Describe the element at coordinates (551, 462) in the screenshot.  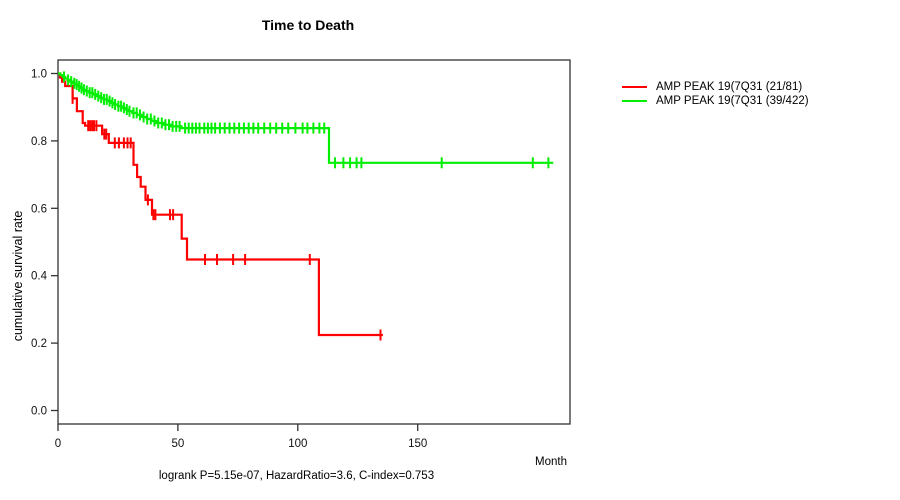
I see `x-axis-label: Month` at that location.